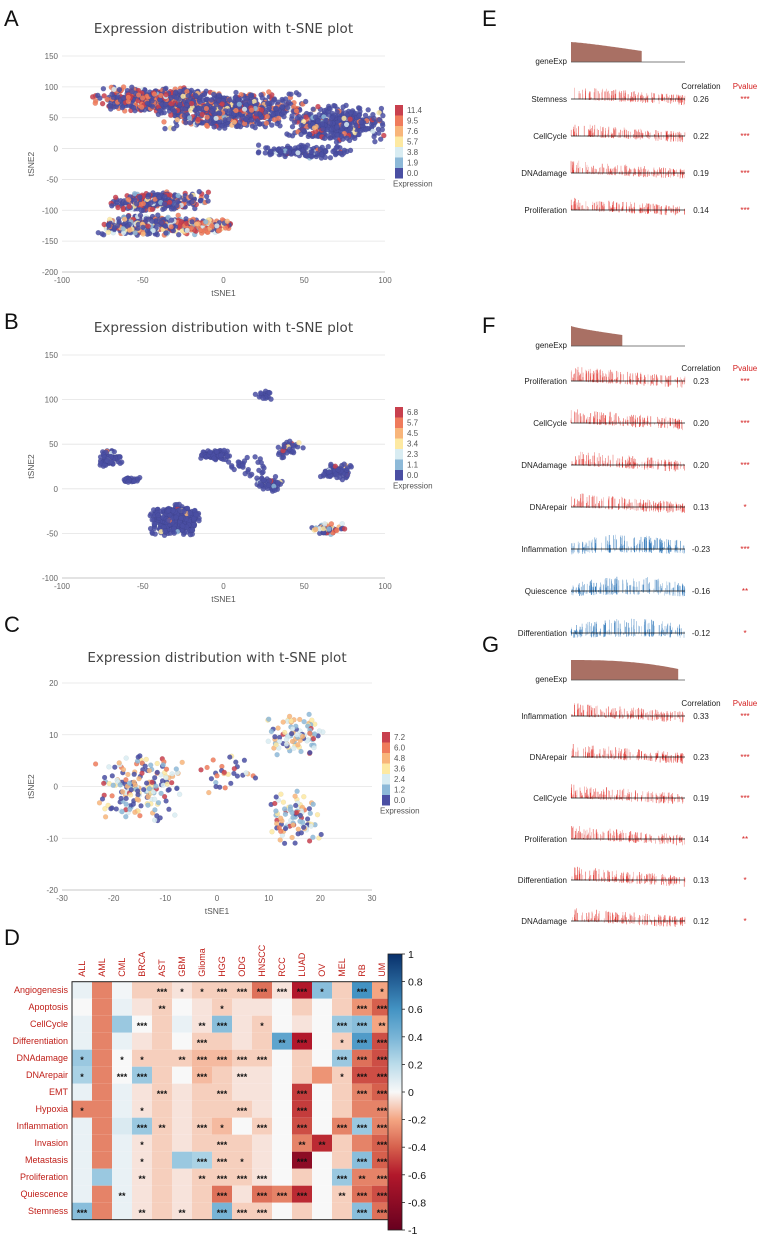 This screenshot has width=758, height=1240. I want to click on x-tick-label: 0, so click(217, 898).